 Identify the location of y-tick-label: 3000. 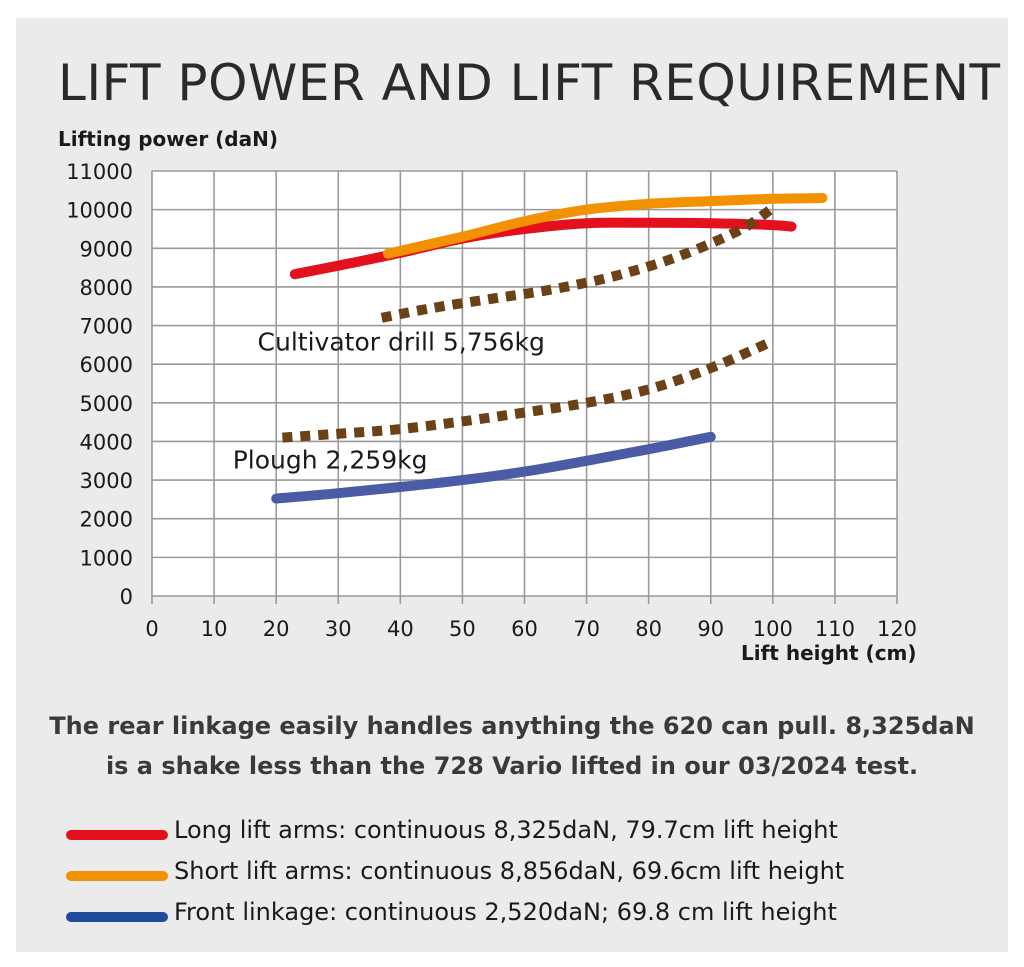
(106, 481).